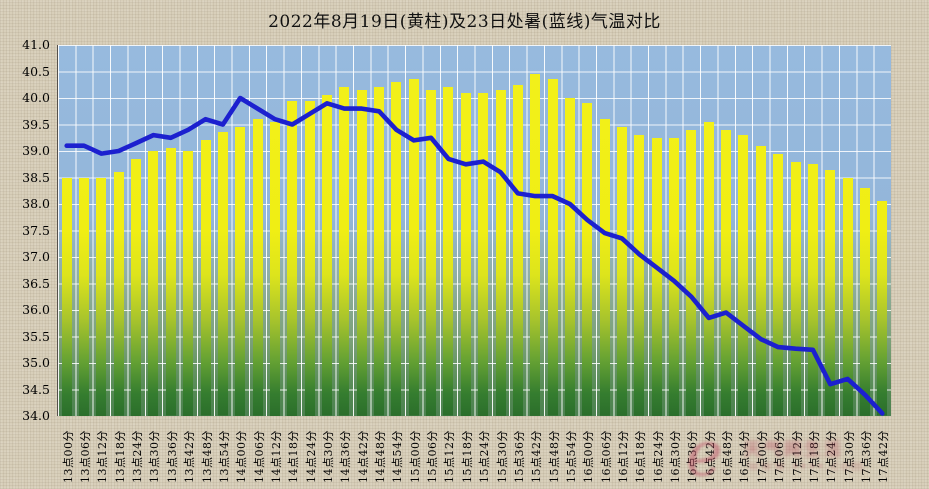 The height and width of the screenshot is (489, 929). I want to click on x-tick-label: 16点18分, so click(641, 456).